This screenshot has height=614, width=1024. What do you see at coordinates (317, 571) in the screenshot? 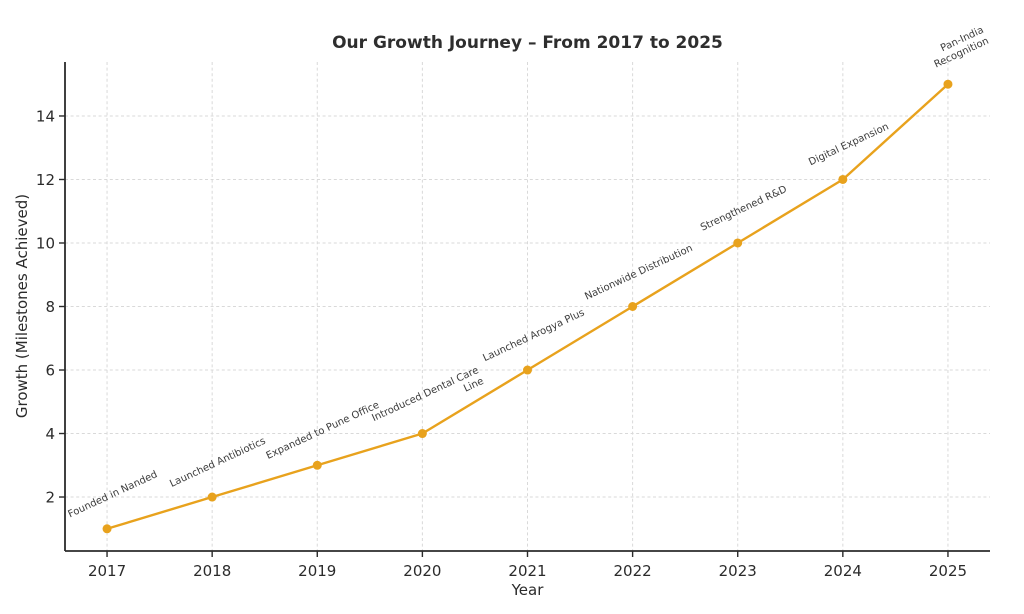
I see `x-tick-label: 2019` at bounding box center [317, 571].